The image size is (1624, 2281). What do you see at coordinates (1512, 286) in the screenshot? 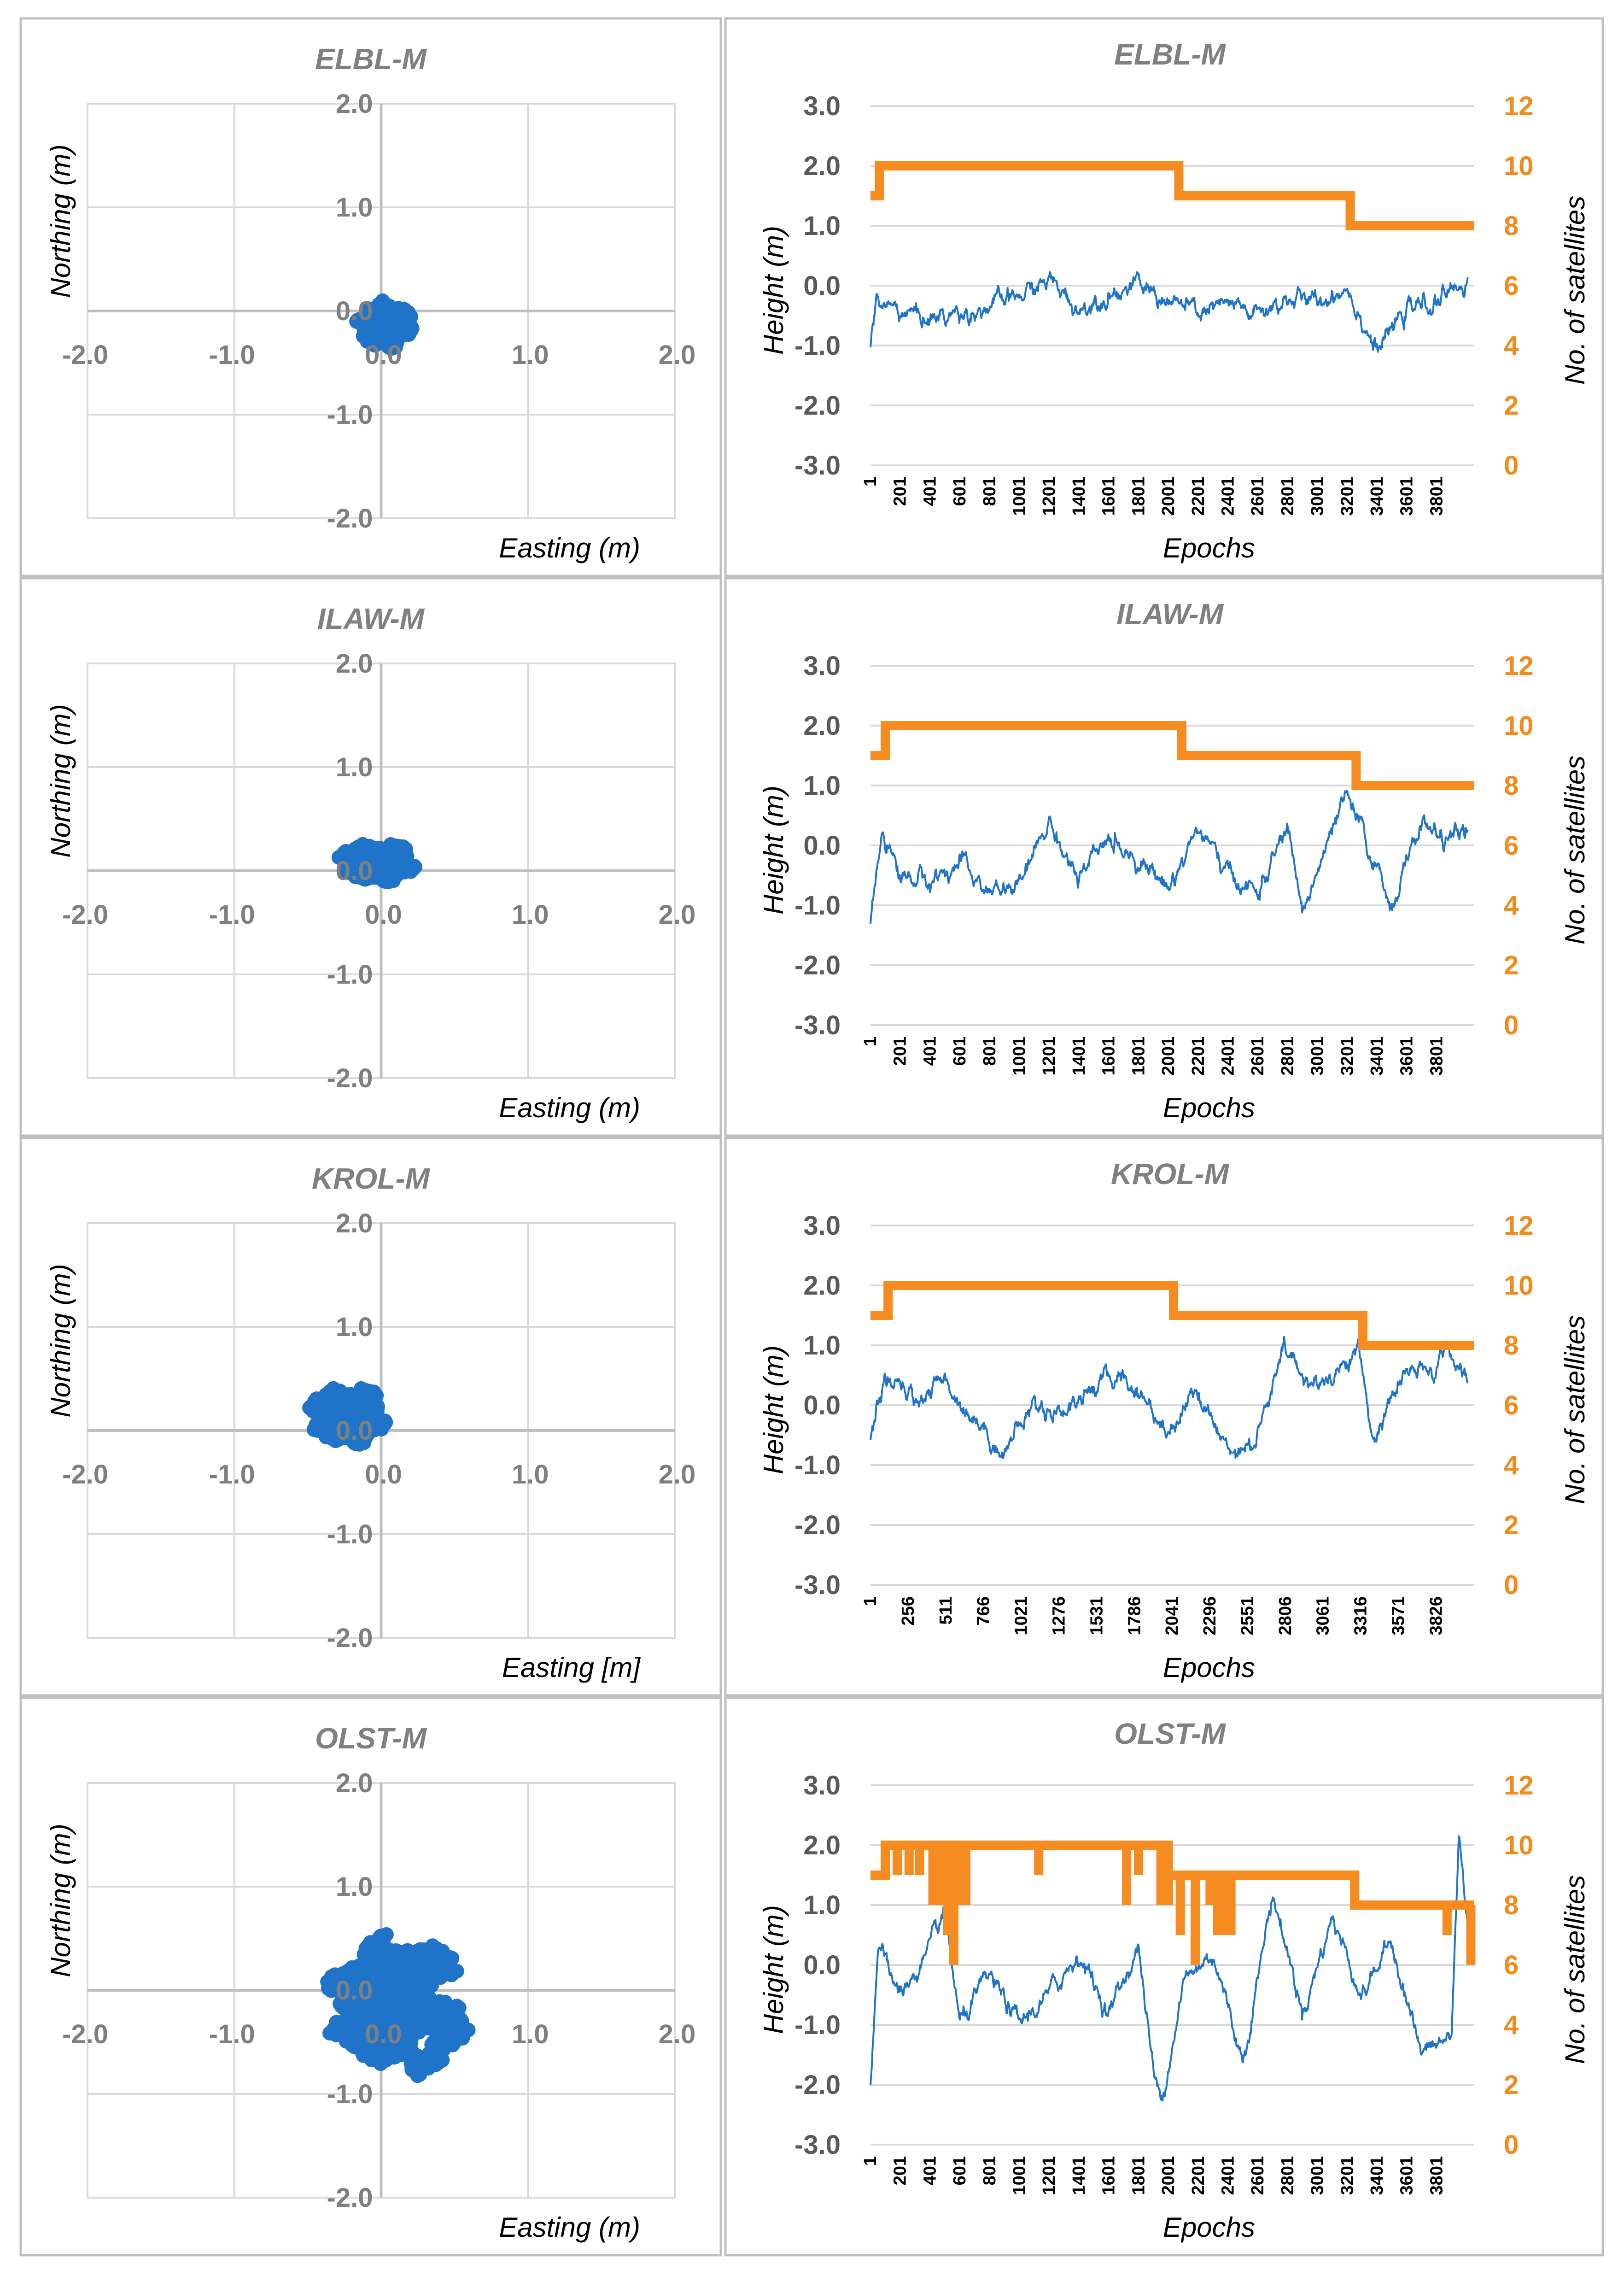
I see `y2-tick-label: 6` at bounding box center [1512, 286].